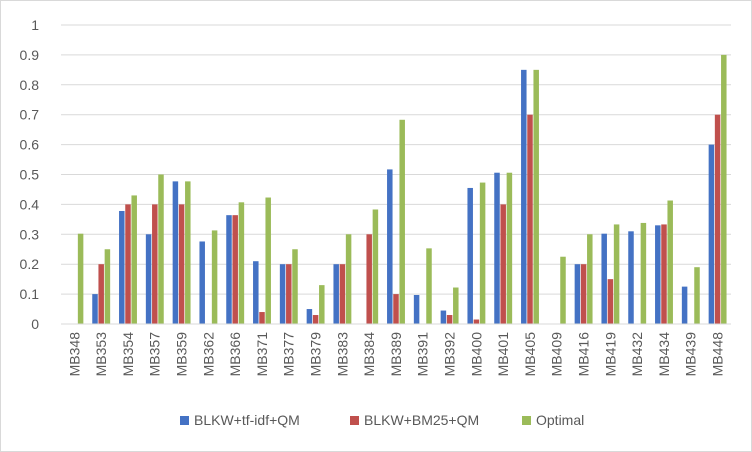  Describe the element at coordinates (664, 354) in the screenshot. I see `x-tick-label: MB434` at that location.